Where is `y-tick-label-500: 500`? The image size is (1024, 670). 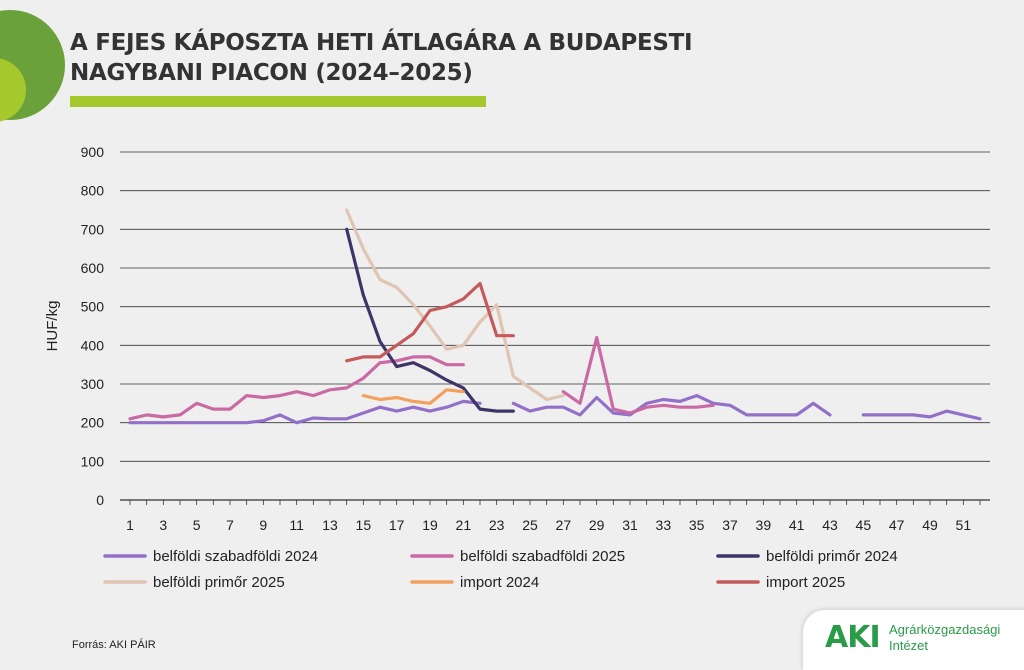 y-tick-label-500: 500 is located at coordinates (93, 307).